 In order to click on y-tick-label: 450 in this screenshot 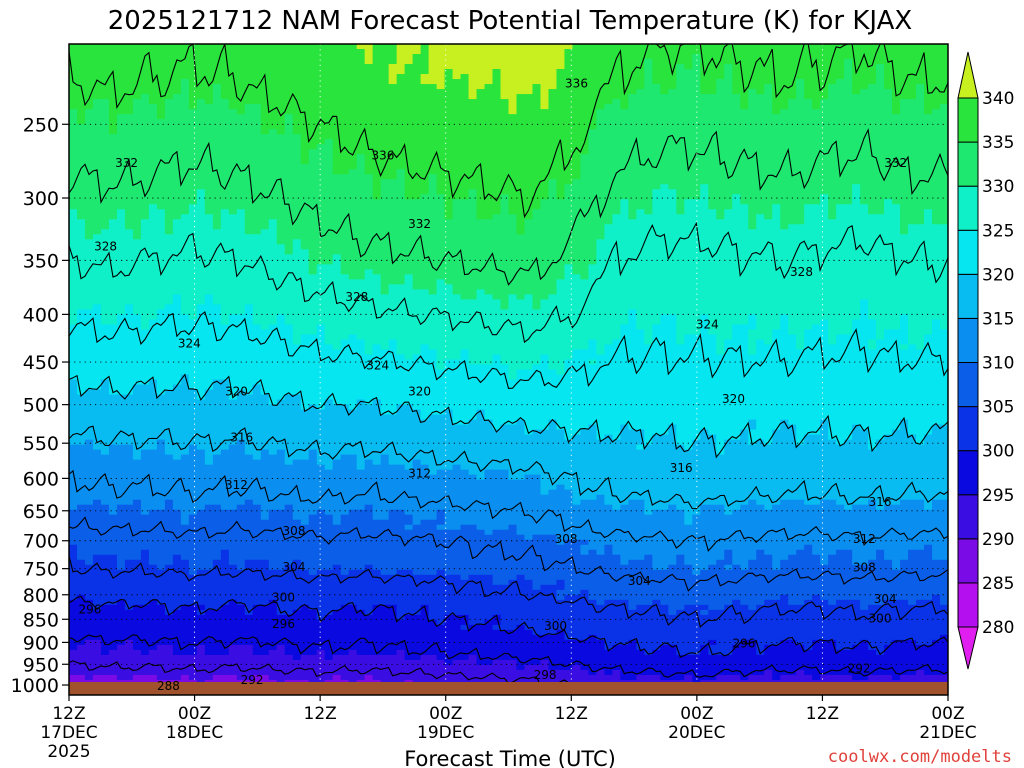, I will do `click(41, 363)`.